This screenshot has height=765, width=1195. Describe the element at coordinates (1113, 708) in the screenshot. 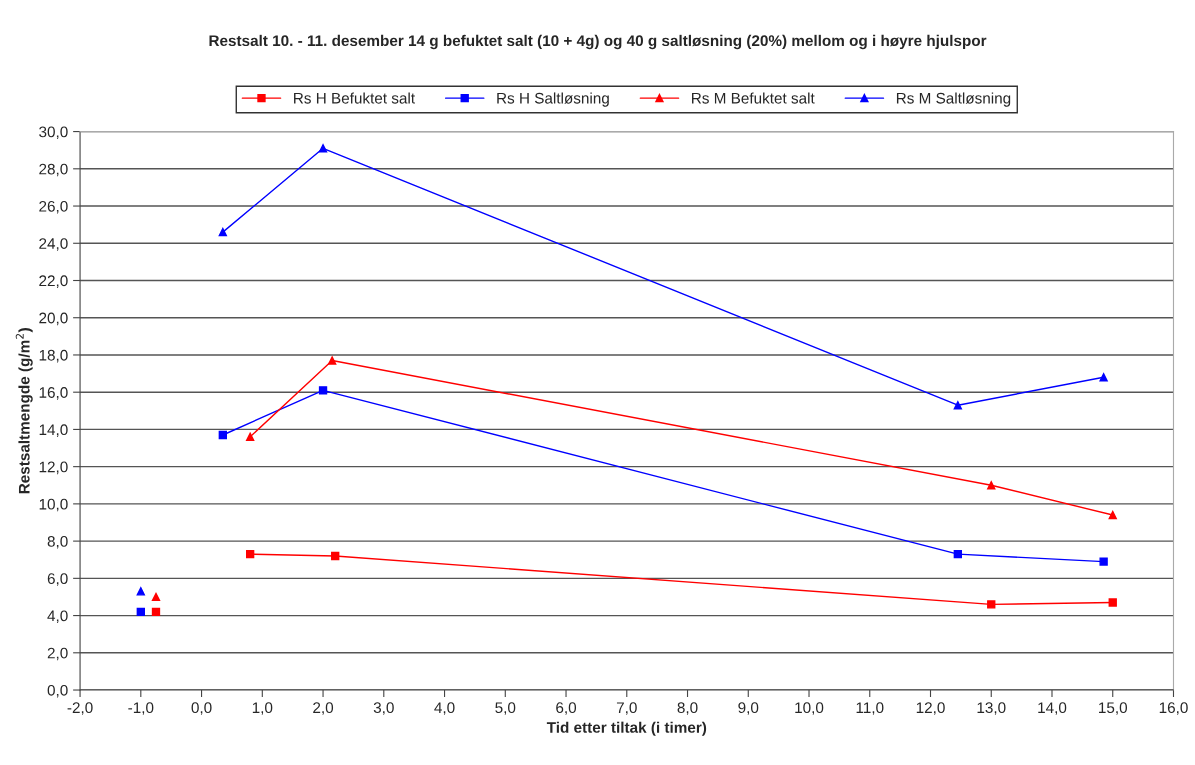

I see `x-tick-label: 15,0` at that location.